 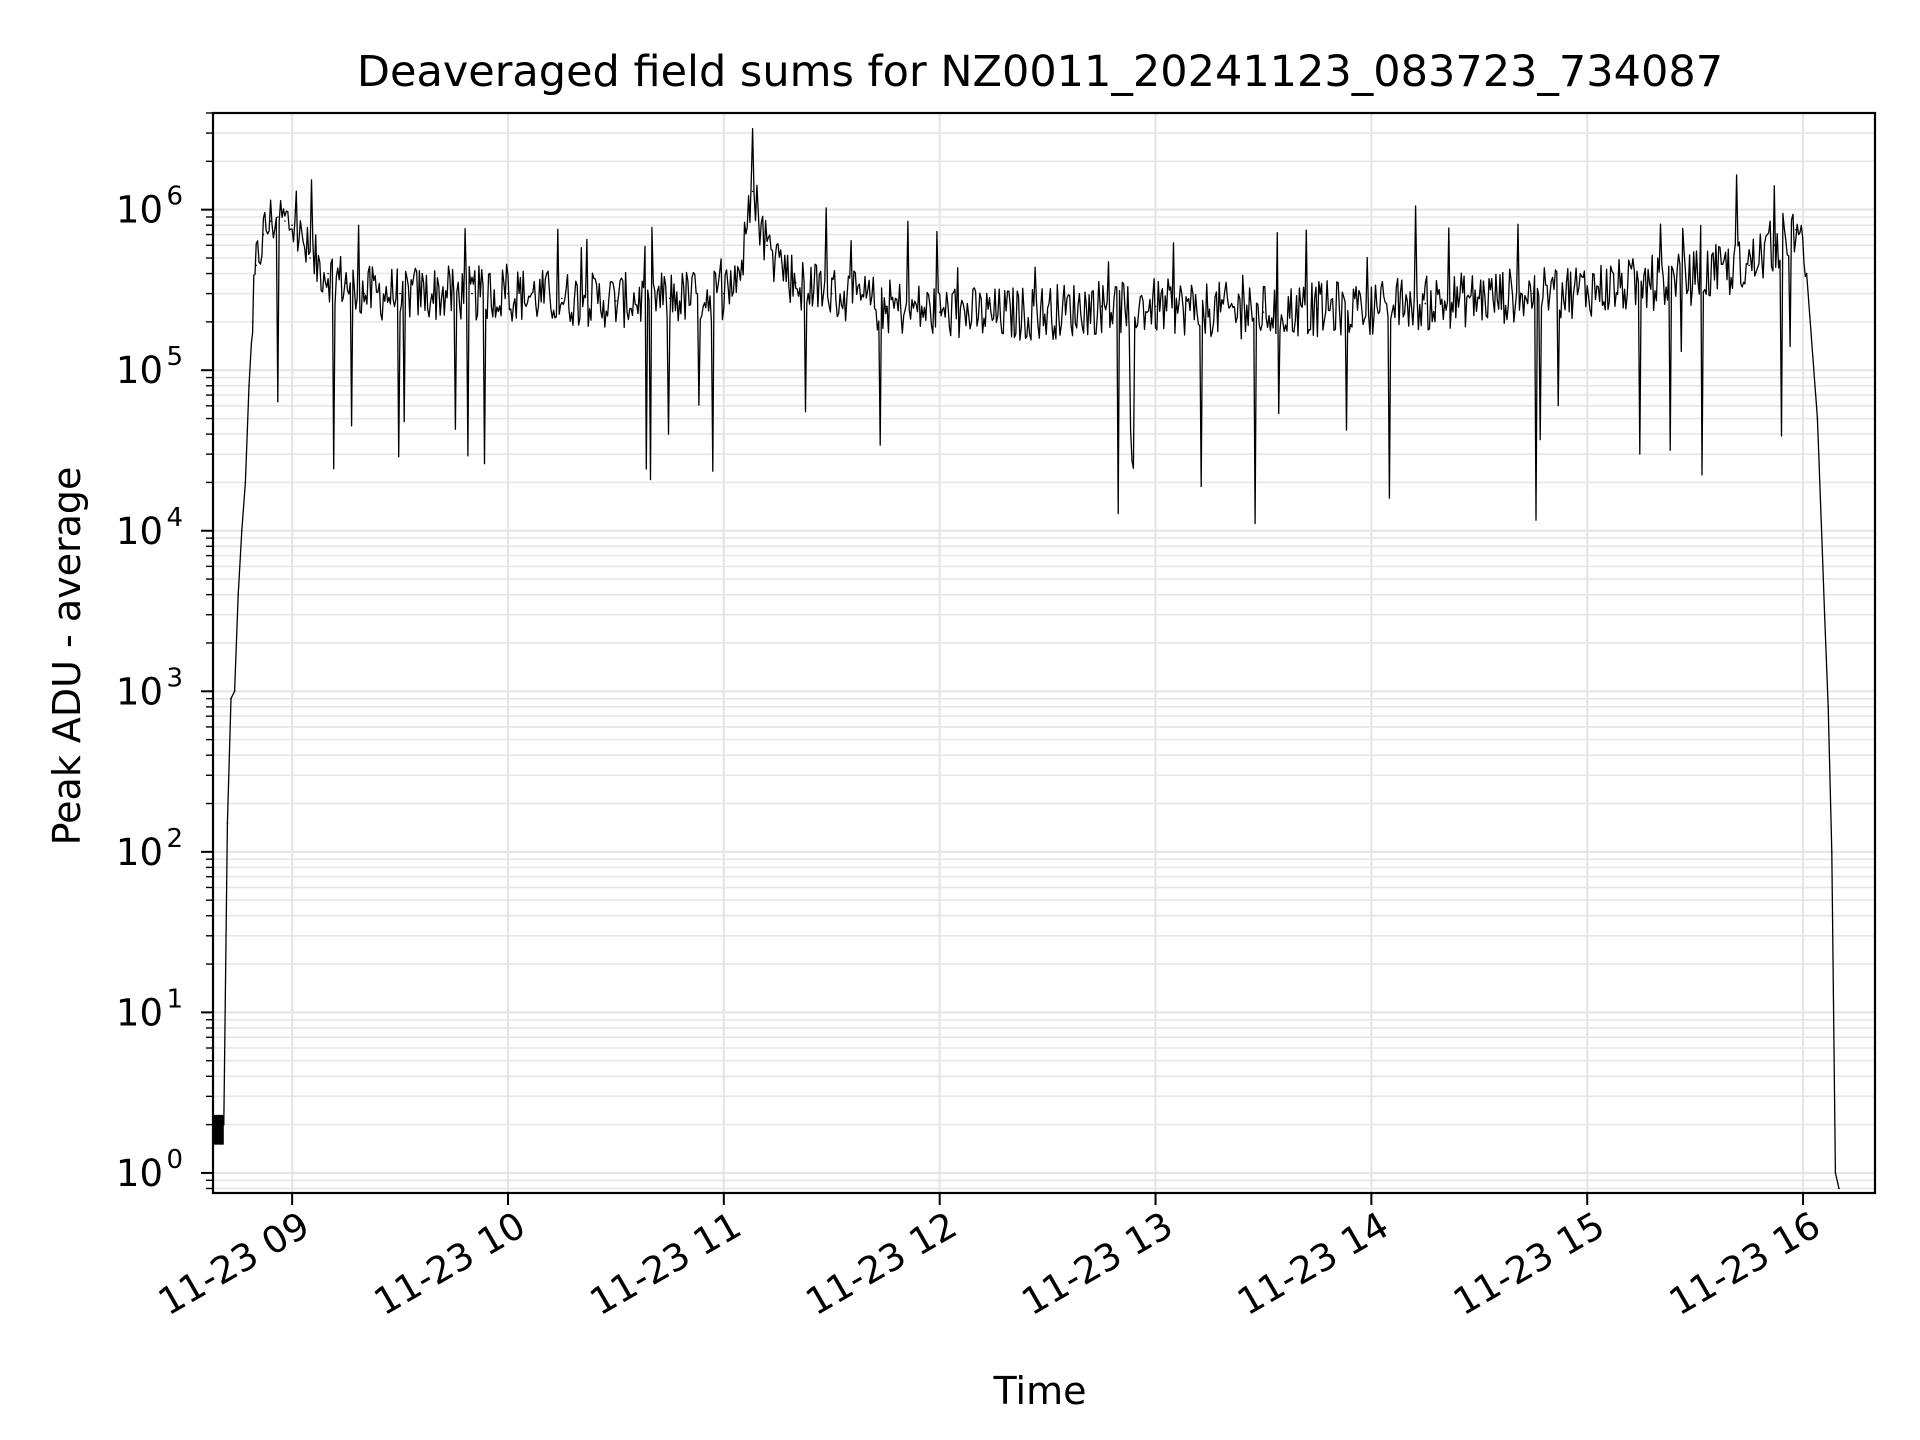 I want to click on y-tick-exponent: 3, so click(x=174, y=678).